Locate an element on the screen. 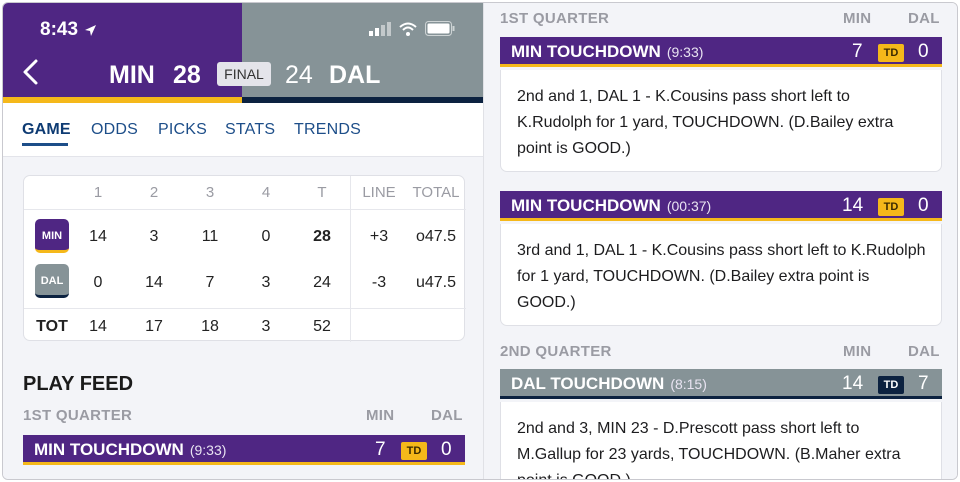 The height and width of the screenshot is (482, 960). tab-trends: TRENDS is located at coordinates (327, 129).